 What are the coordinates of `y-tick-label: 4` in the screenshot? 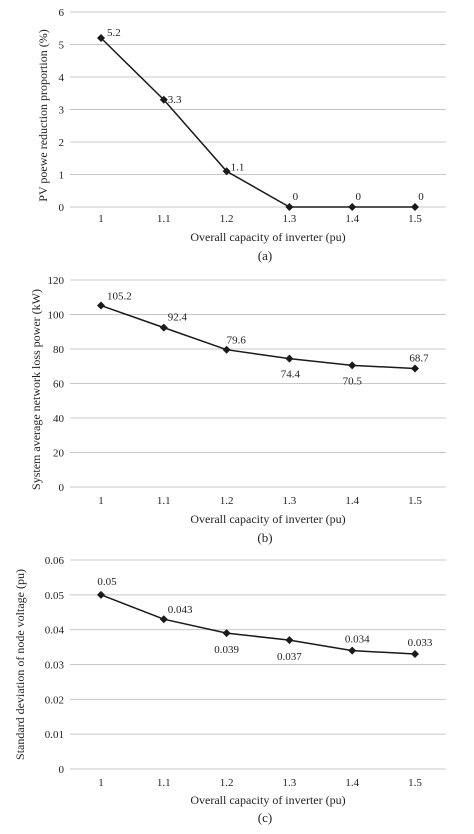 It's located at (62, 78).